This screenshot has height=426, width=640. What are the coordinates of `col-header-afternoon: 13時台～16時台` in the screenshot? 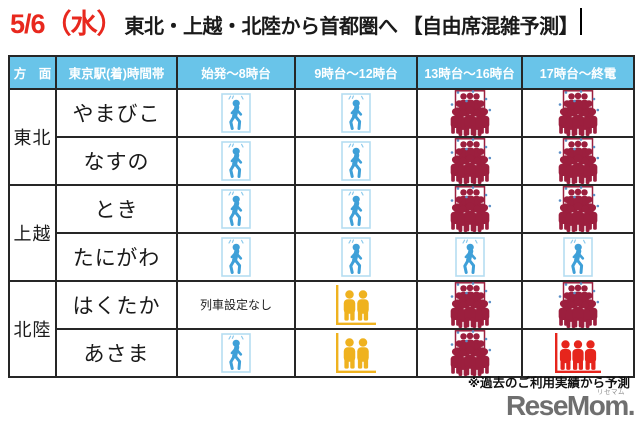 It's located at (469, 72).